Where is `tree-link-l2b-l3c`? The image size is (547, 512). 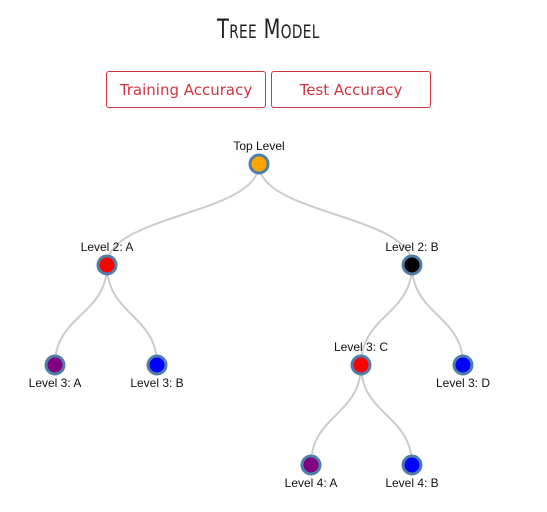 tree-link-l2b-l3c is located at coordinates (386, 315).